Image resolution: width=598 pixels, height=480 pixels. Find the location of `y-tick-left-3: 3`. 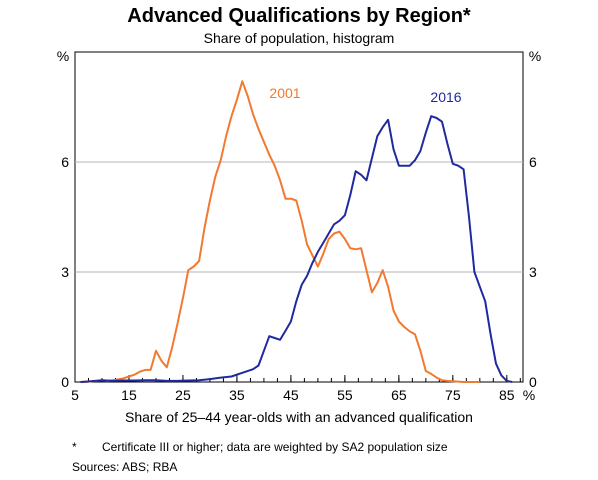

y-tick-left-3: 3 is located at coordinates (65, 272).